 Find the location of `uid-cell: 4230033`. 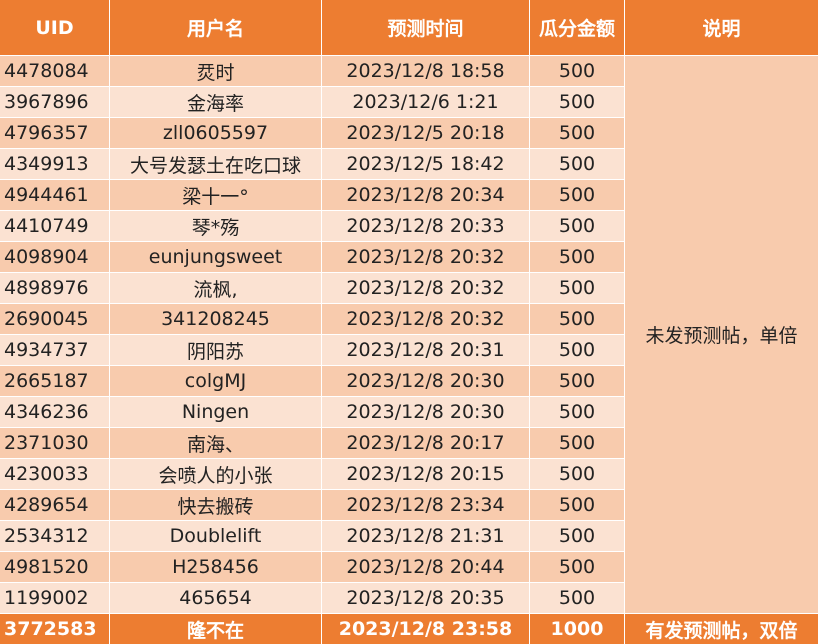

uid-cell: 4230033 is located at coordinates (54, 474).